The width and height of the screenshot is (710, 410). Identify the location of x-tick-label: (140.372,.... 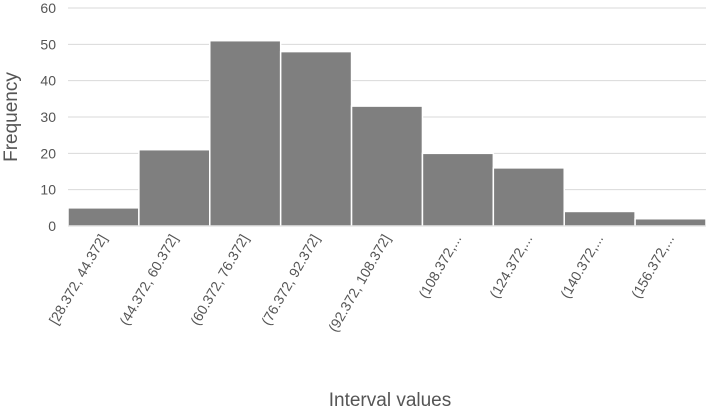
(581, 266).